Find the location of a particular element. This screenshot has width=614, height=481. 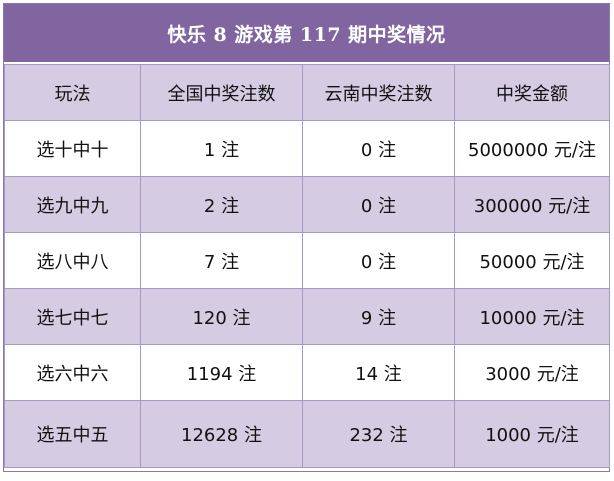

header-yunnan-winners: 云南中奖注数 is located at coordinates (378, 92).